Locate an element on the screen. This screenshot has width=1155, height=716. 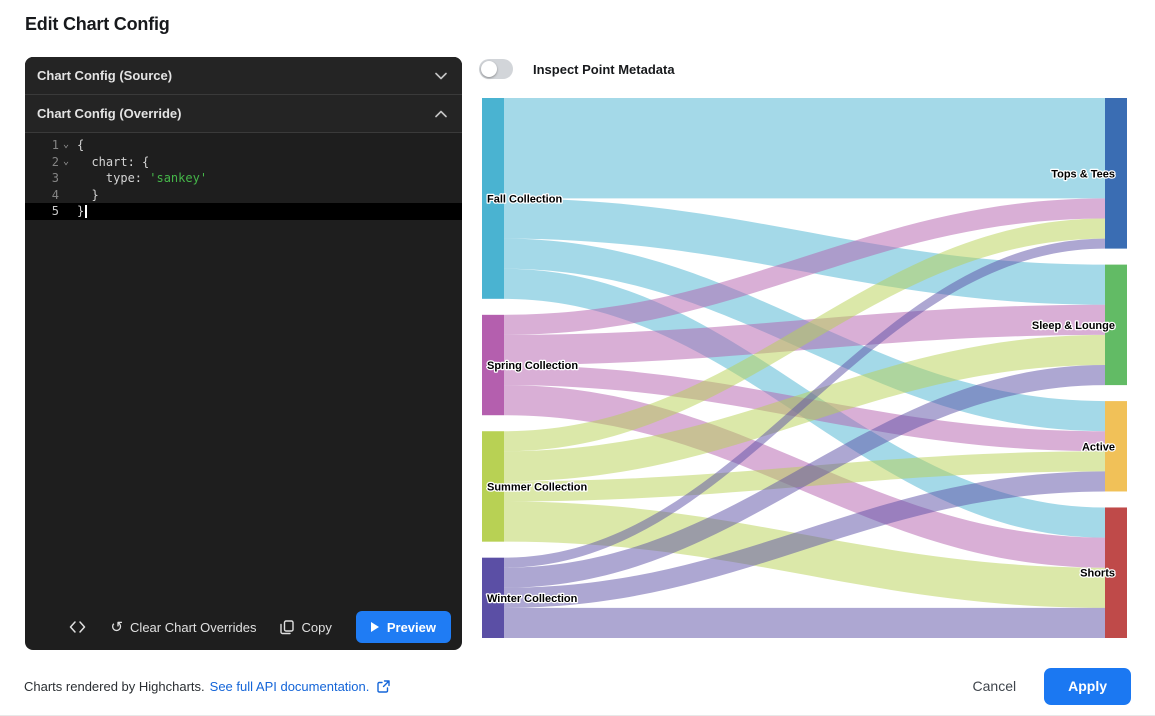
code-line: 2 ⌄ chart: { is located at coordinates (243, 162).